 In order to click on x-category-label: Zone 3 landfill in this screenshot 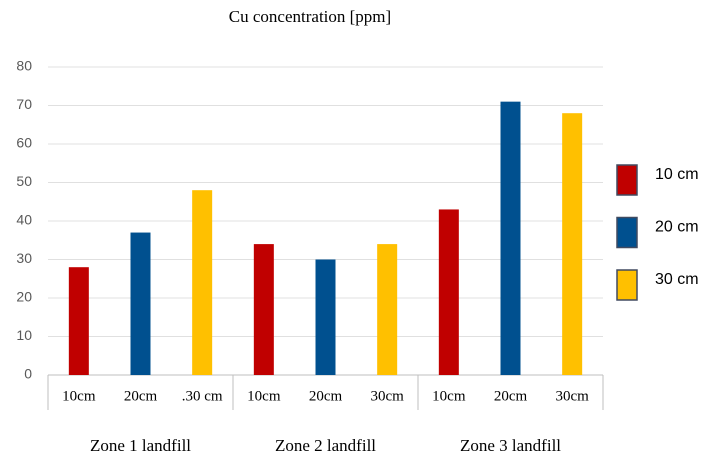, I will do `click(510, 445)`.